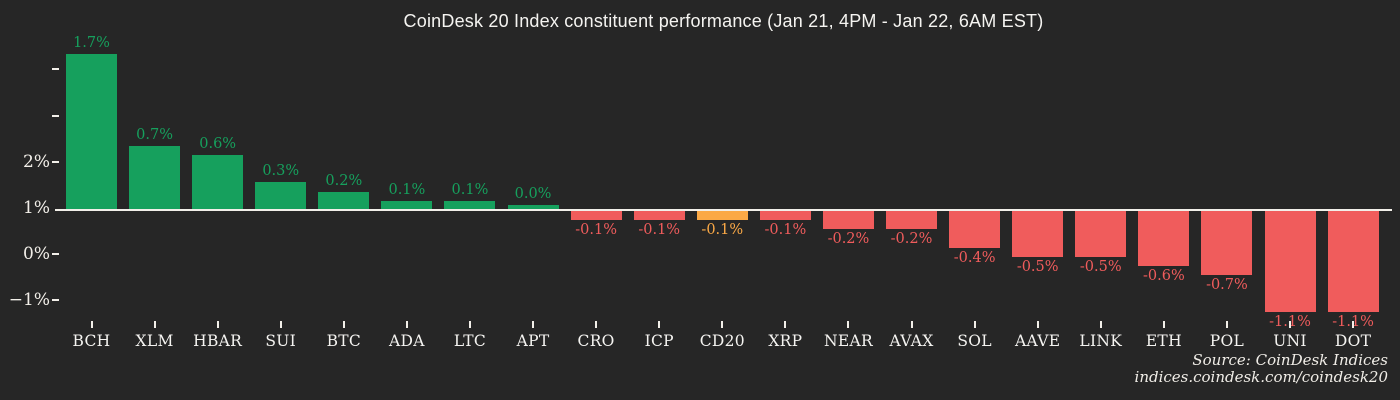  What do you see at coordinates (1163, 341) in the screenshot?
I see `x-axis-label-eth: ETH` at bounding box center [1163, 341].